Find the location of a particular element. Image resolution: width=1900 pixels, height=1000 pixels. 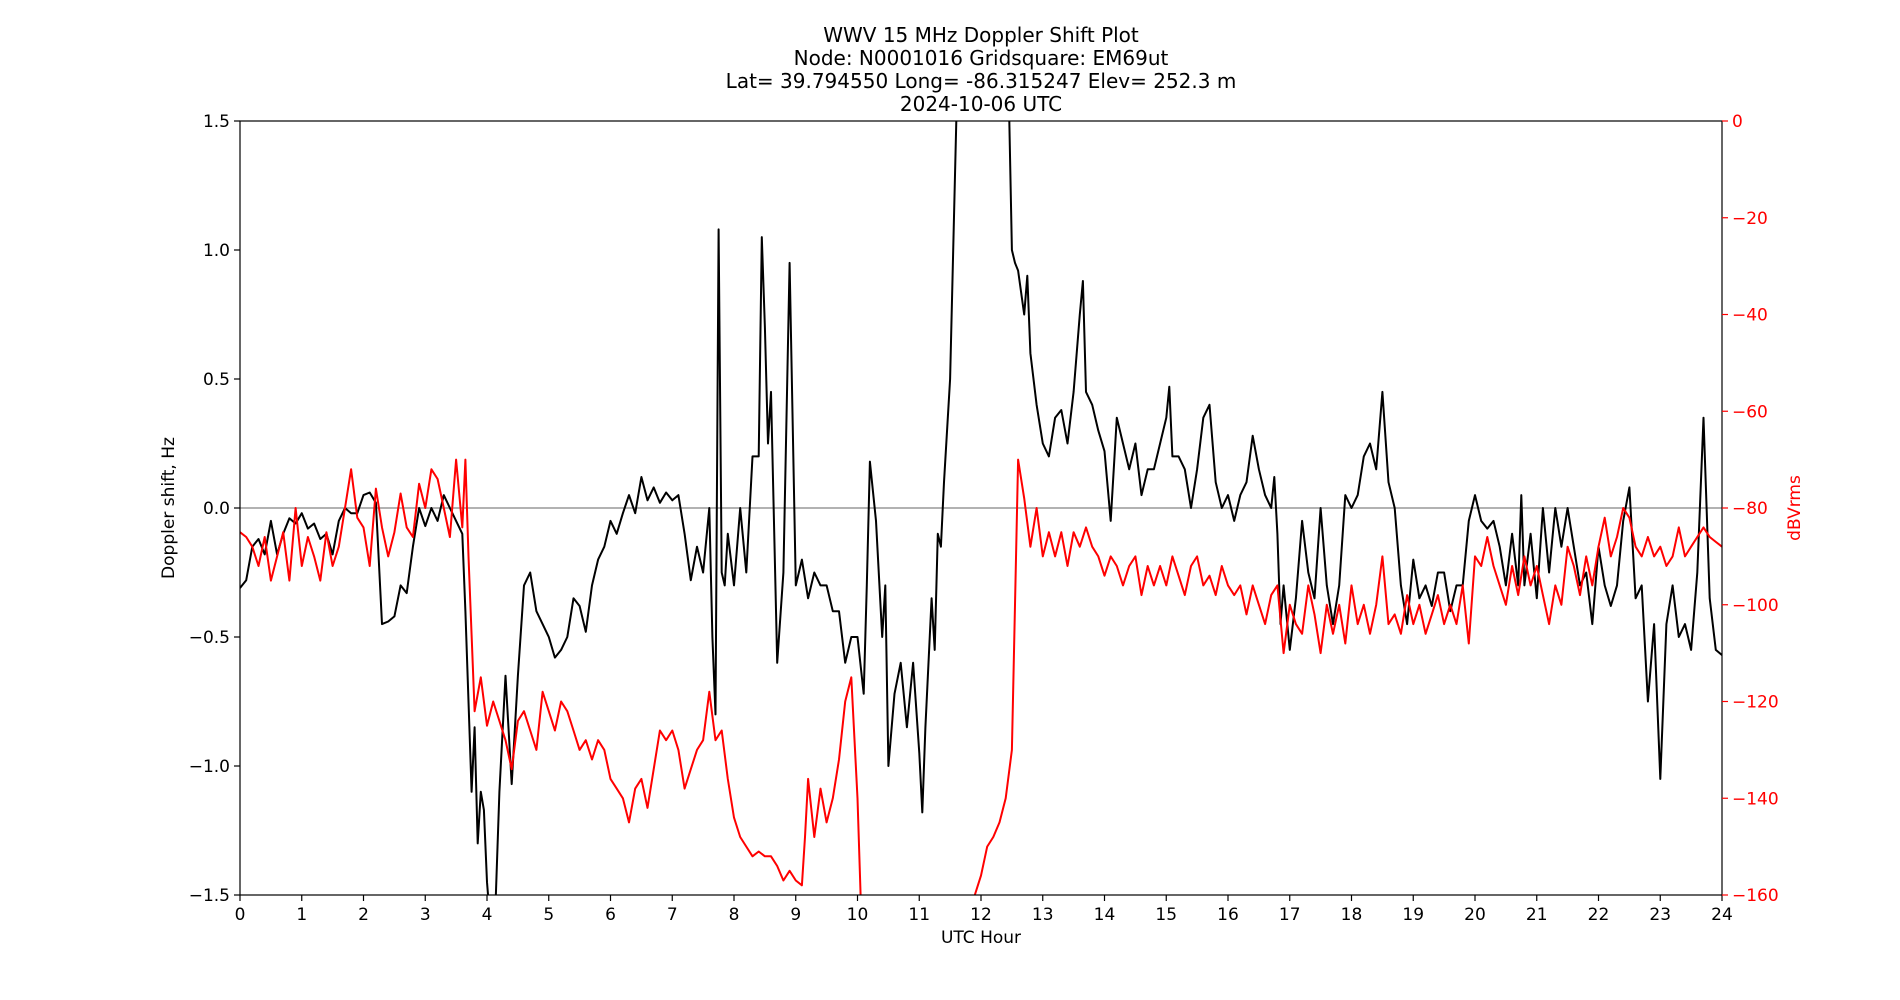

x-axis-ticks: 0 1 2 3 4 5 6 7 8 9 10 11 12 13 14 15 16 17 18 19 20 21 22 23 24 is located at coordinates (984, 910).